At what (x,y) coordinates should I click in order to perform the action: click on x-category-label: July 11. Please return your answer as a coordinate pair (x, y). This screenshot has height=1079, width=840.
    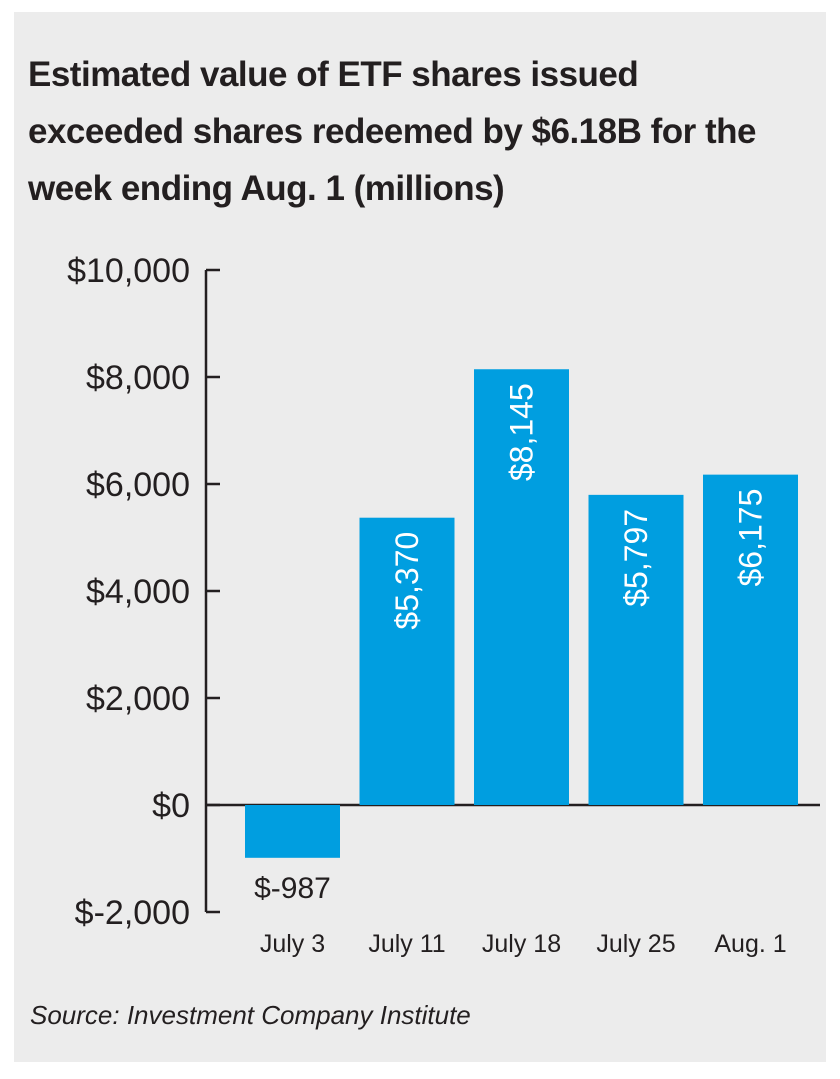
    Looking at the image, I should click on (406, 944).